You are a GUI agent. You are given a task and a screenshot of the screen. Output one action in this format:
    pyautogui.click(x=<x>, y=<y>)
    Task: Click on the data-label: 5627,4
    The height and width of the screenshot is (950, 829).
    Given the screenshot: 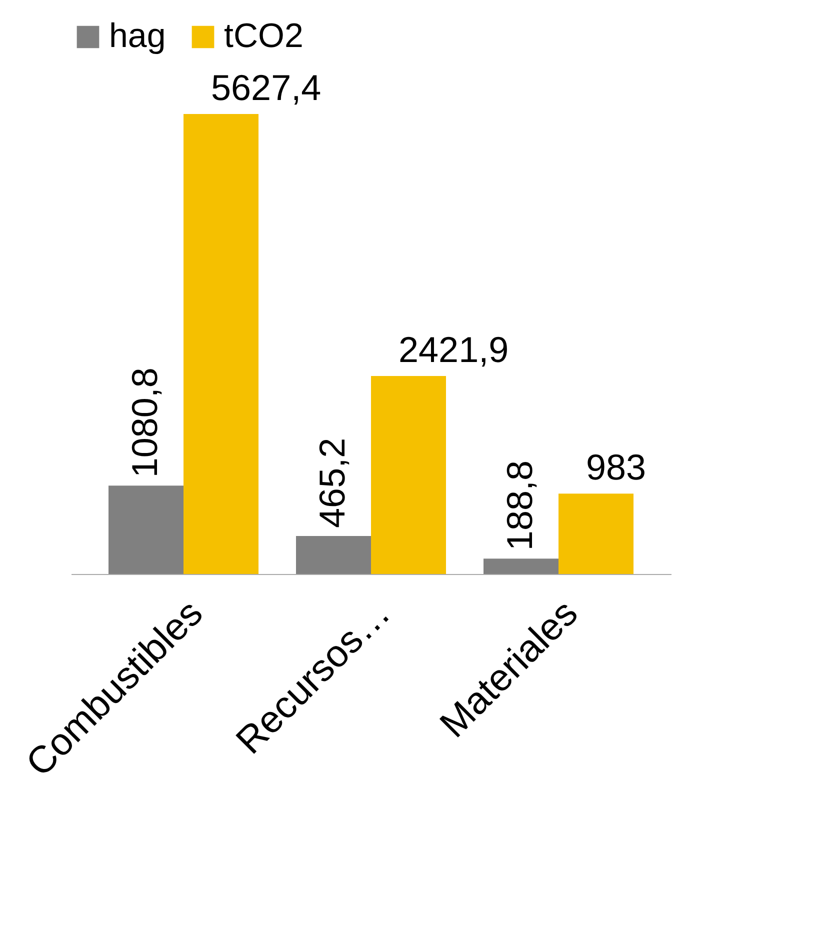 What is the action you would take?
    pyautogui.click(x=266, y=87)
    